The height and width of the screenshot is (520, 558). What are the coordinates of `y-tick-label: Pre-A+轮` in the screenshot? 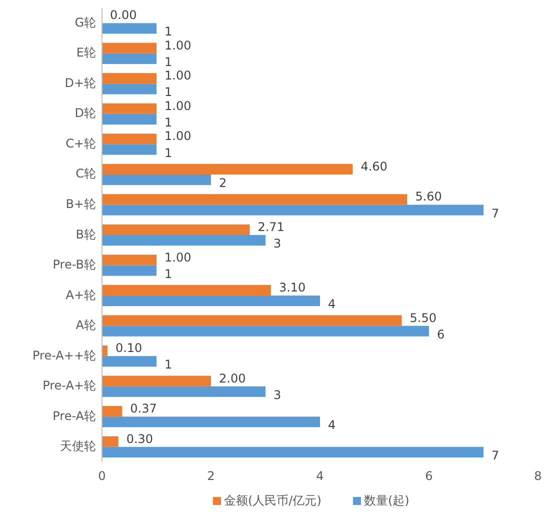 It's located at (69, 385).